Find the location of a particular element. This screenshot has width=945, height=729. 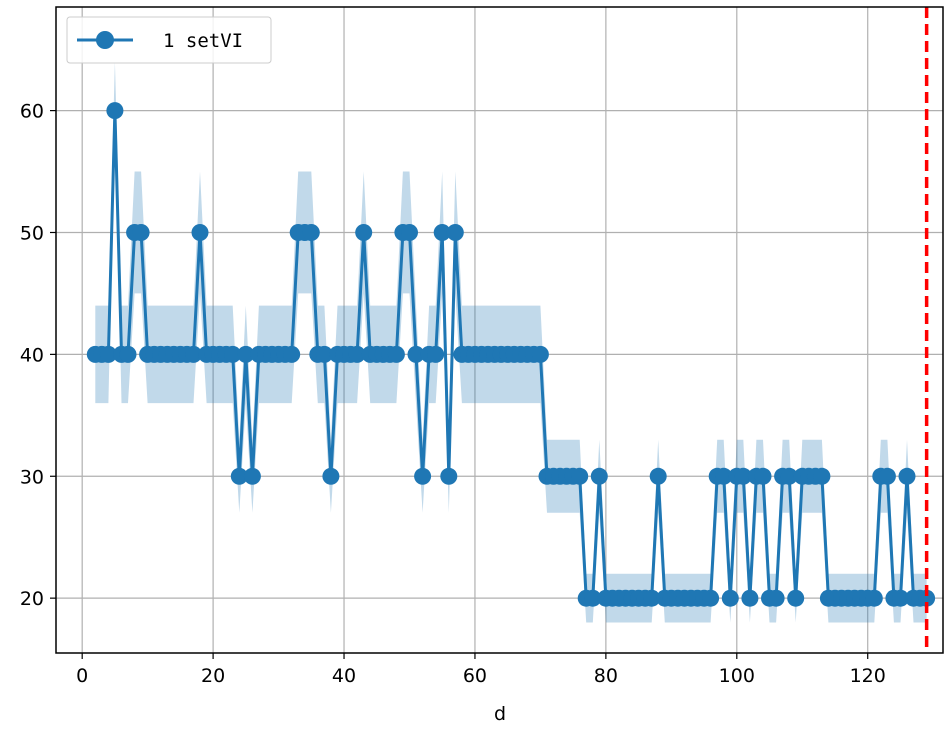

y-tick-label: 20 is located at coordinates (32, 599).